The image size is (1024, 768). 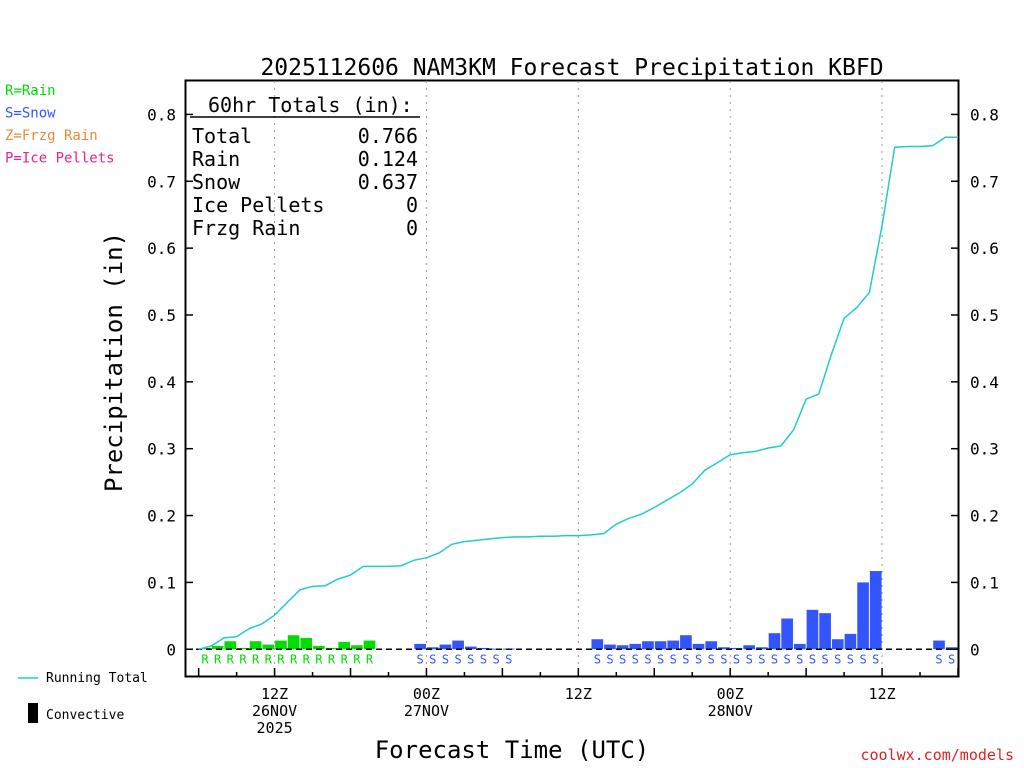 What do you see at coordinates (85, 715) in the screenshot?
I see `convective-legend-label: Convective` at bounding box center [85, 715].